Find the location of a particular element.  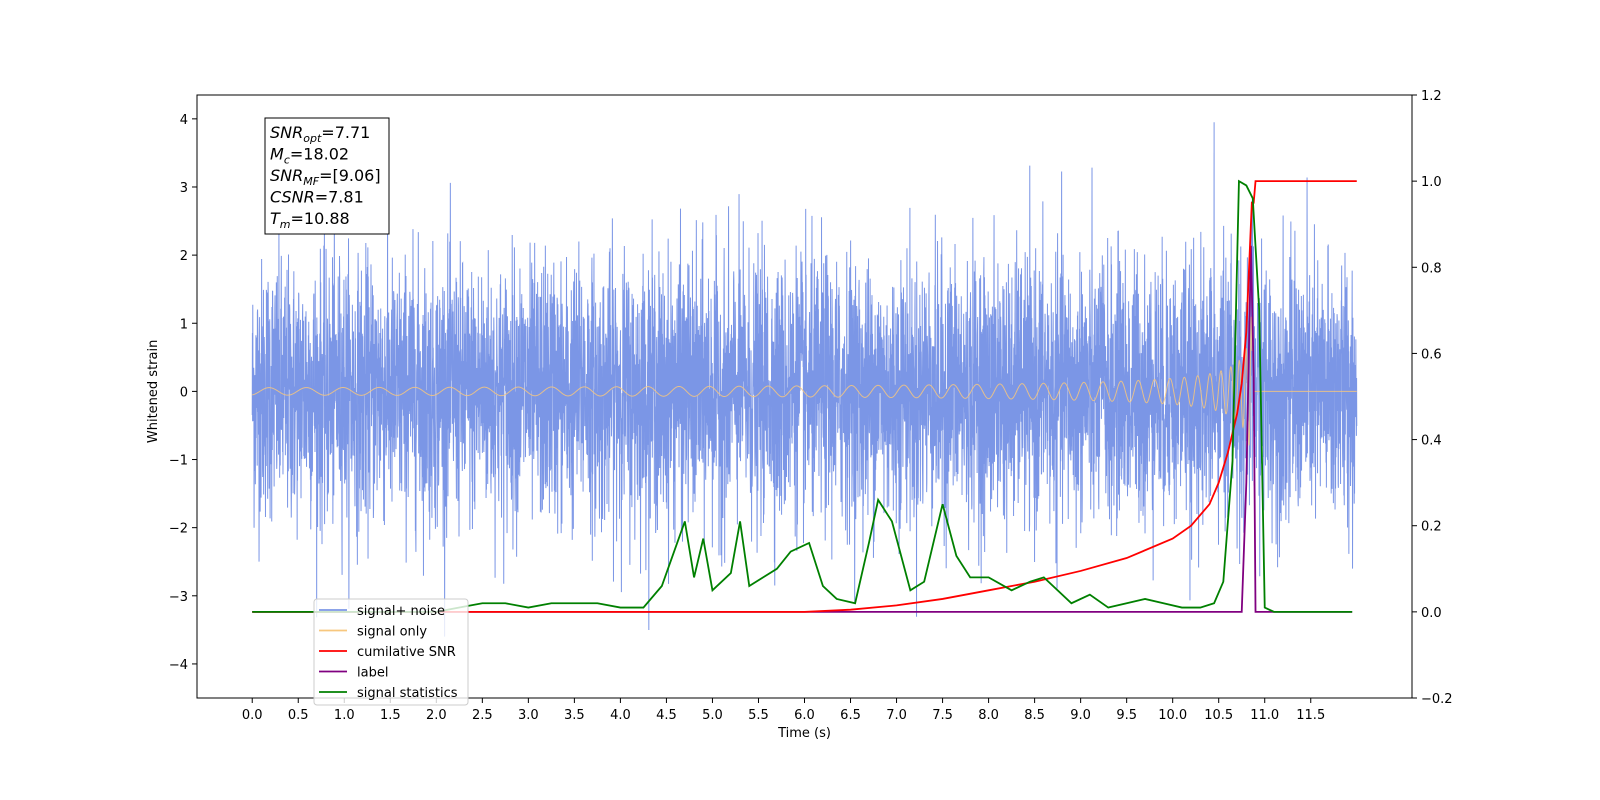

annotation-line: CSNR=7.81 is located at coordinates (317, 197).